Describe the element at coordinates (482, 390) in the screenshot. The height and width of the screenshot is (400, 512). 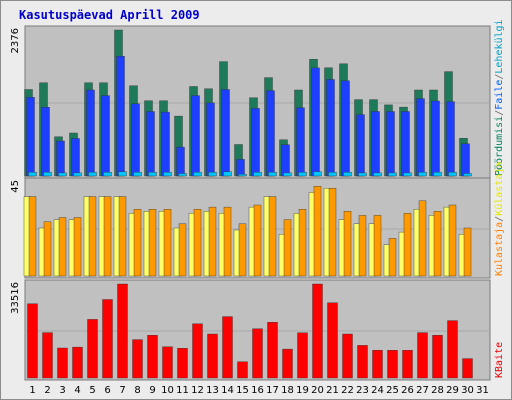
I see `x-tick-label-31: 31` at that location.